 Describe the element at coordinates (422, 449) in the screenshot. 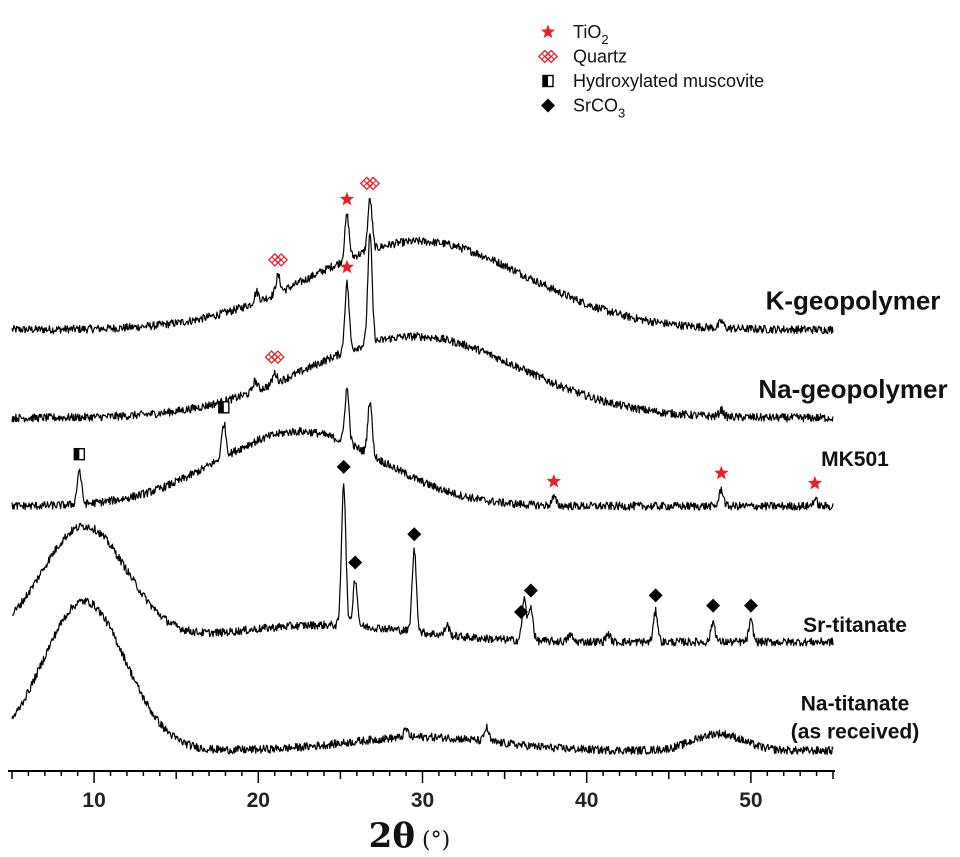

I see `series-line-mk501` at that location.